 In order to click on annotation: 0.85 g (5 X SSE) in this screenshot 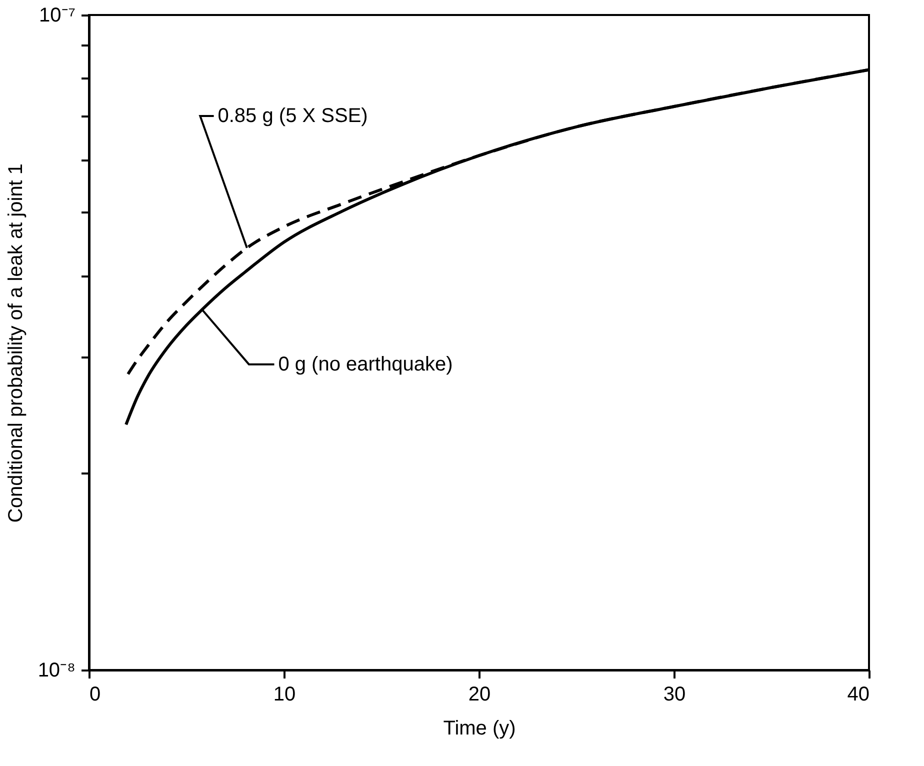, I will do `click(293, 115)`.